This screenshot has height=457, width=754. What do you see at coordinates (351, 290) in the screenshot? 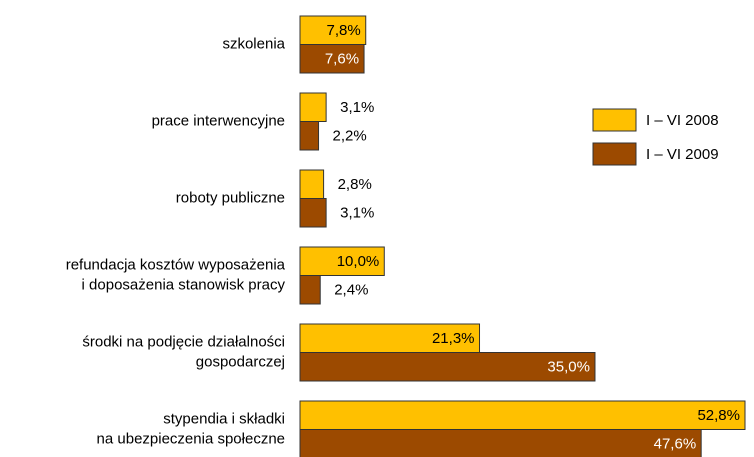
I see `data-label: 2,4%` at bounding box center [351, 290].